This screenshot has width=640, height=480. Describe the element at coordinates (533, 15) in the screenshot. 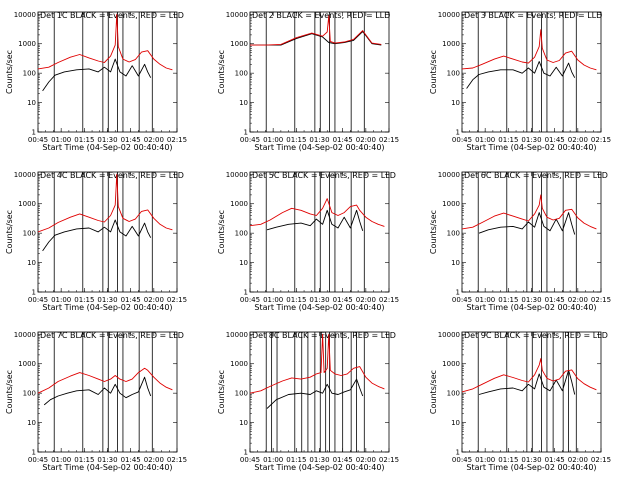

I see `panel-title: Det 3 BLACK = Events, RED = LLD` at that location.